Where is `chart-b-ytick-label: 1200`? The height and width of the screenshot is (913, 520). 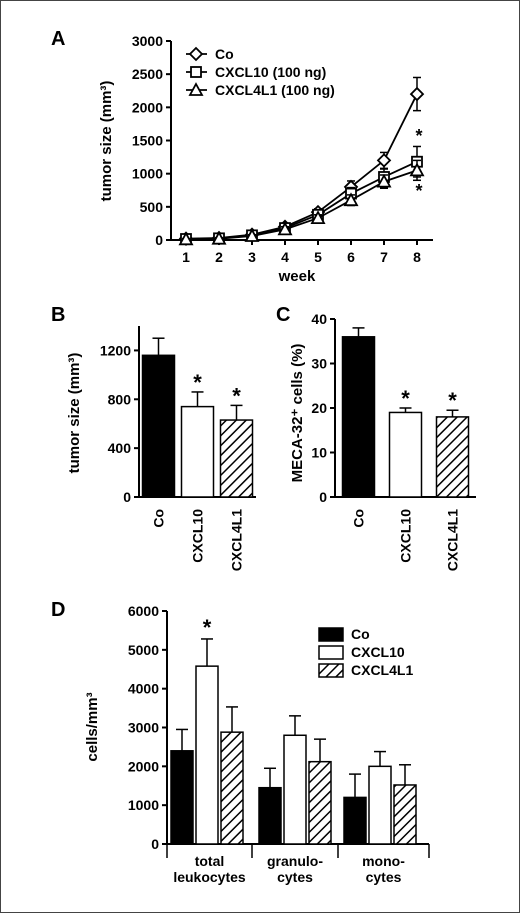
chart-b-ytick-label: 1200 is located at coordinates (115, 350).